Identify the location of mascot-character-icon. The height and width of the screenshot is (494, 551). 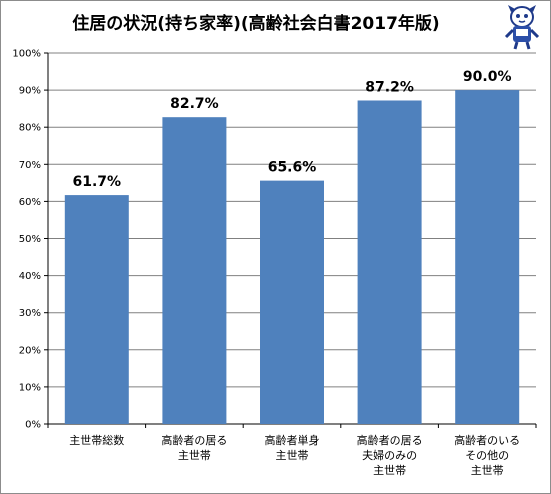
(522, 27).